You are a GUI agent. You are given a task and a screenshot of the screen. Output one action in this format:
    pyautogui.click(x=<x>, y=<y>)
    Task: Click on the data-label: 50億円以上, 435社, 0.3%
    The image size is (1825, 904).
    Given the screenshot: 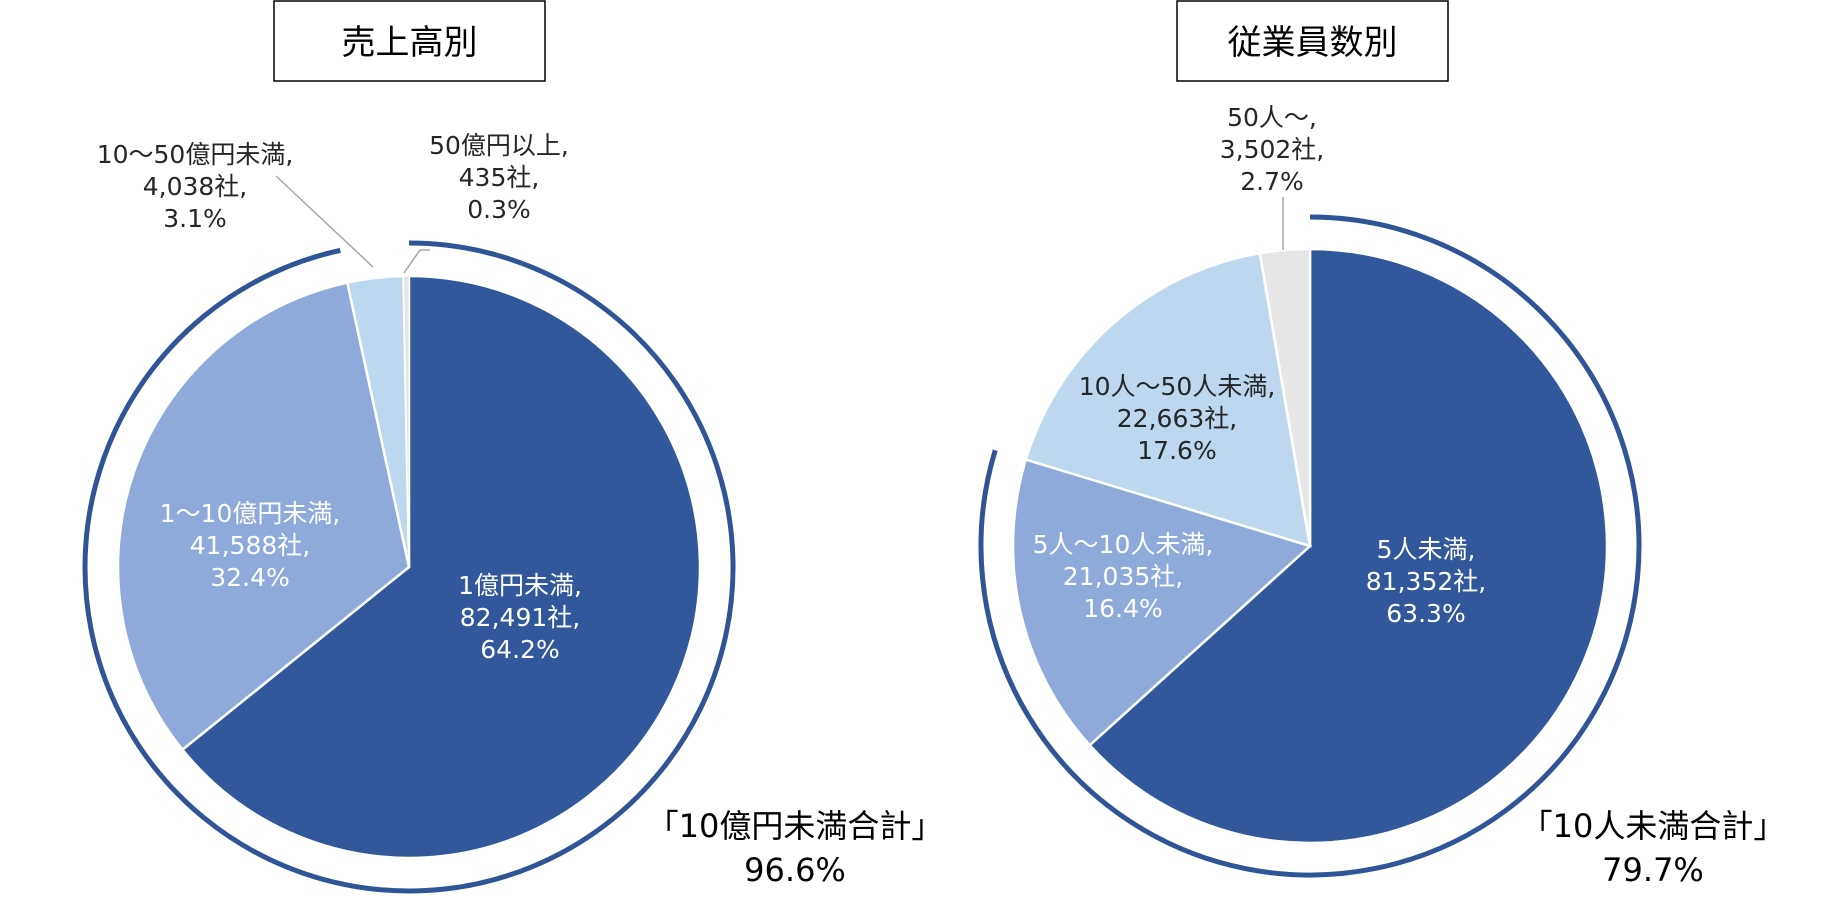 What is the action you would take?
    pyautogui.click(x=499, y=177)
    